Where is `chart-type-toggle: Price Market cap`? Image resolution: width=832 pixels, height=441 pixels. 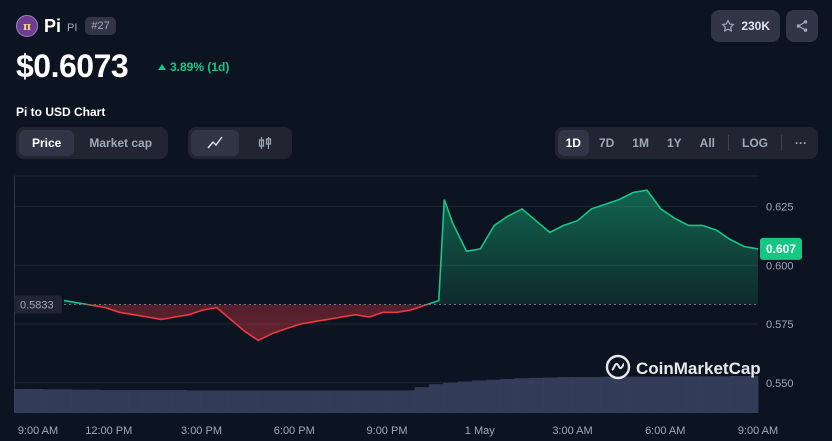
chart-type-toggle: Price Market cap is located at coordinates (92, 143).